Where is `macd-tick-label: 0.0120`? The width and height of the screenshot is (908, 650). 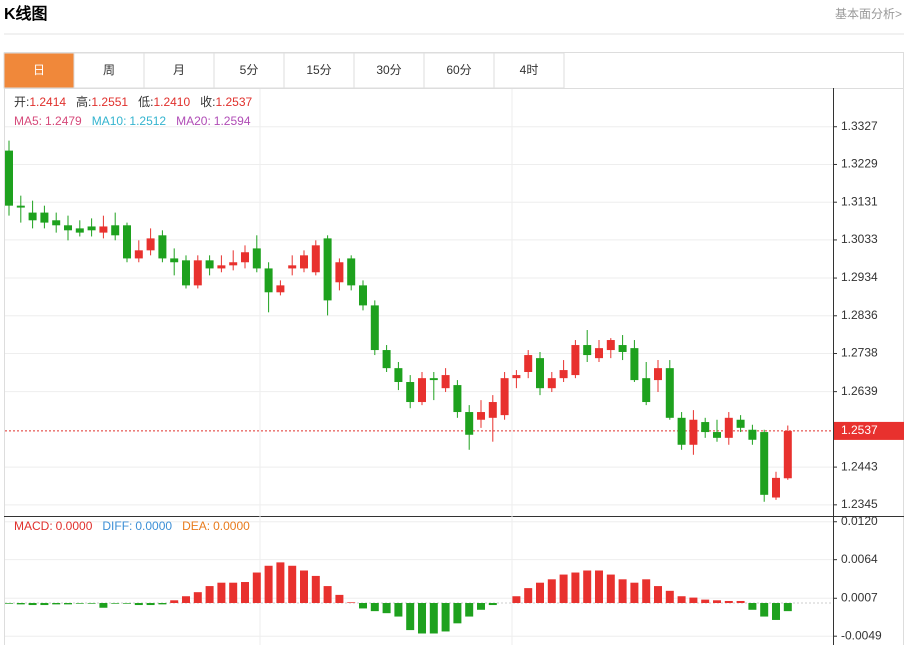 macd-tick-label: 0.0120 is located at coordinates (859, 521).